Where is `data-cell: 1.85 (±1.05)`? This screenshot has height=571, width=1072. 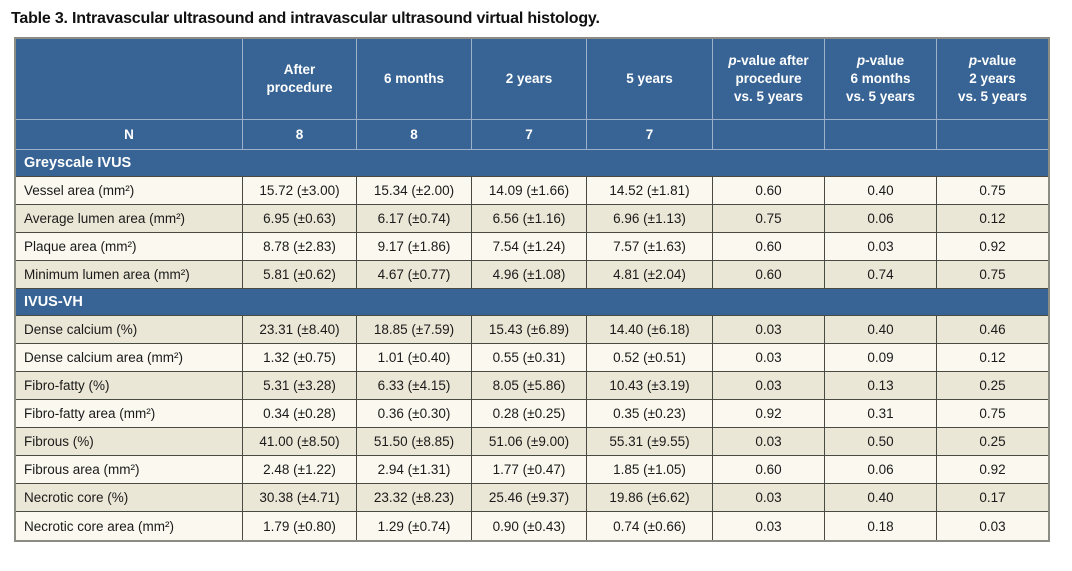 data-cell: 1.85 (±1.05) is located at coordinates (650, 470).